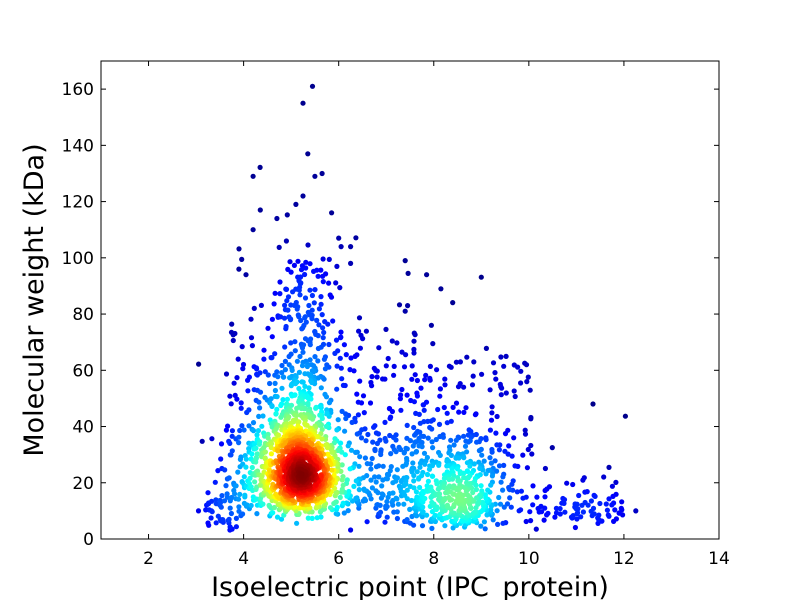  Describe the element at coordinates (88, 540) in the screenshot. I see `y-tick-label: 0` at that location.